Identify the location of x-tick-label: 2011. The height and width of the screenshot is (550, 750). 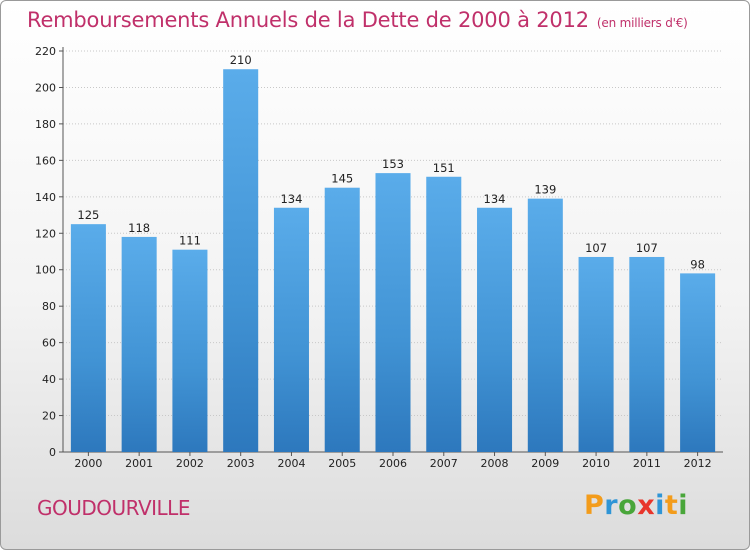
(647, 463).